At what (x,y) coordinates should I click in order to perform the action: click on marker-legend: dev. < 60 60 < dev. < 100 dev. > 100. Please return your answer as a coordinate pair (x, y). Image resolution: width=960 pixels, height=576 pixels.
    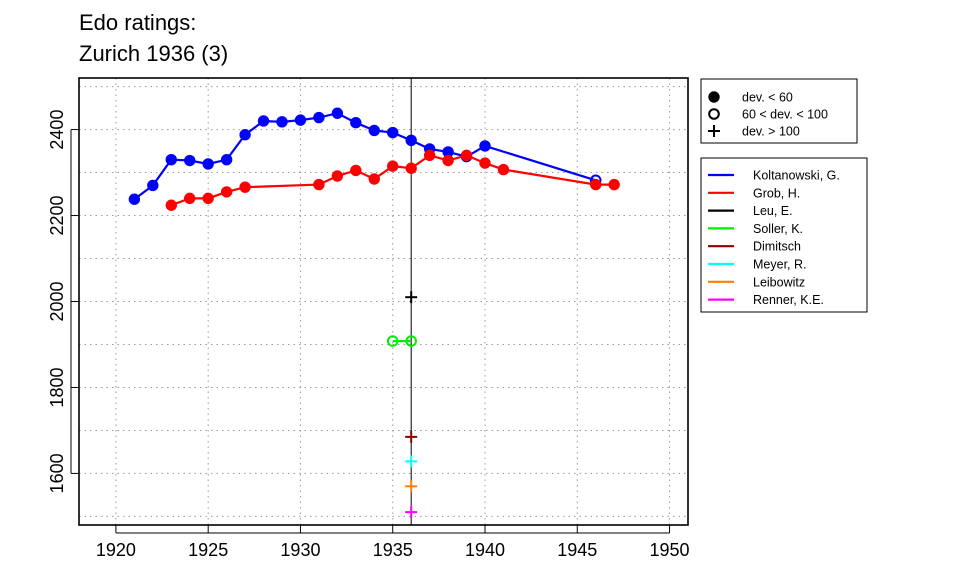
    Looking at the image, I should click on (779, 111).